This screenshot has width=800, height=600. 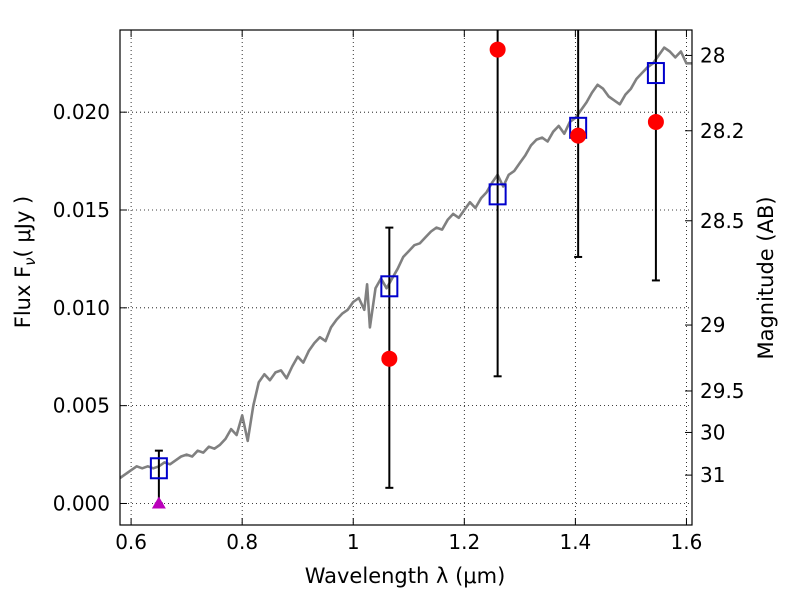 I want to click on y-tick-label: 0.015, so click(x=81, y=210).